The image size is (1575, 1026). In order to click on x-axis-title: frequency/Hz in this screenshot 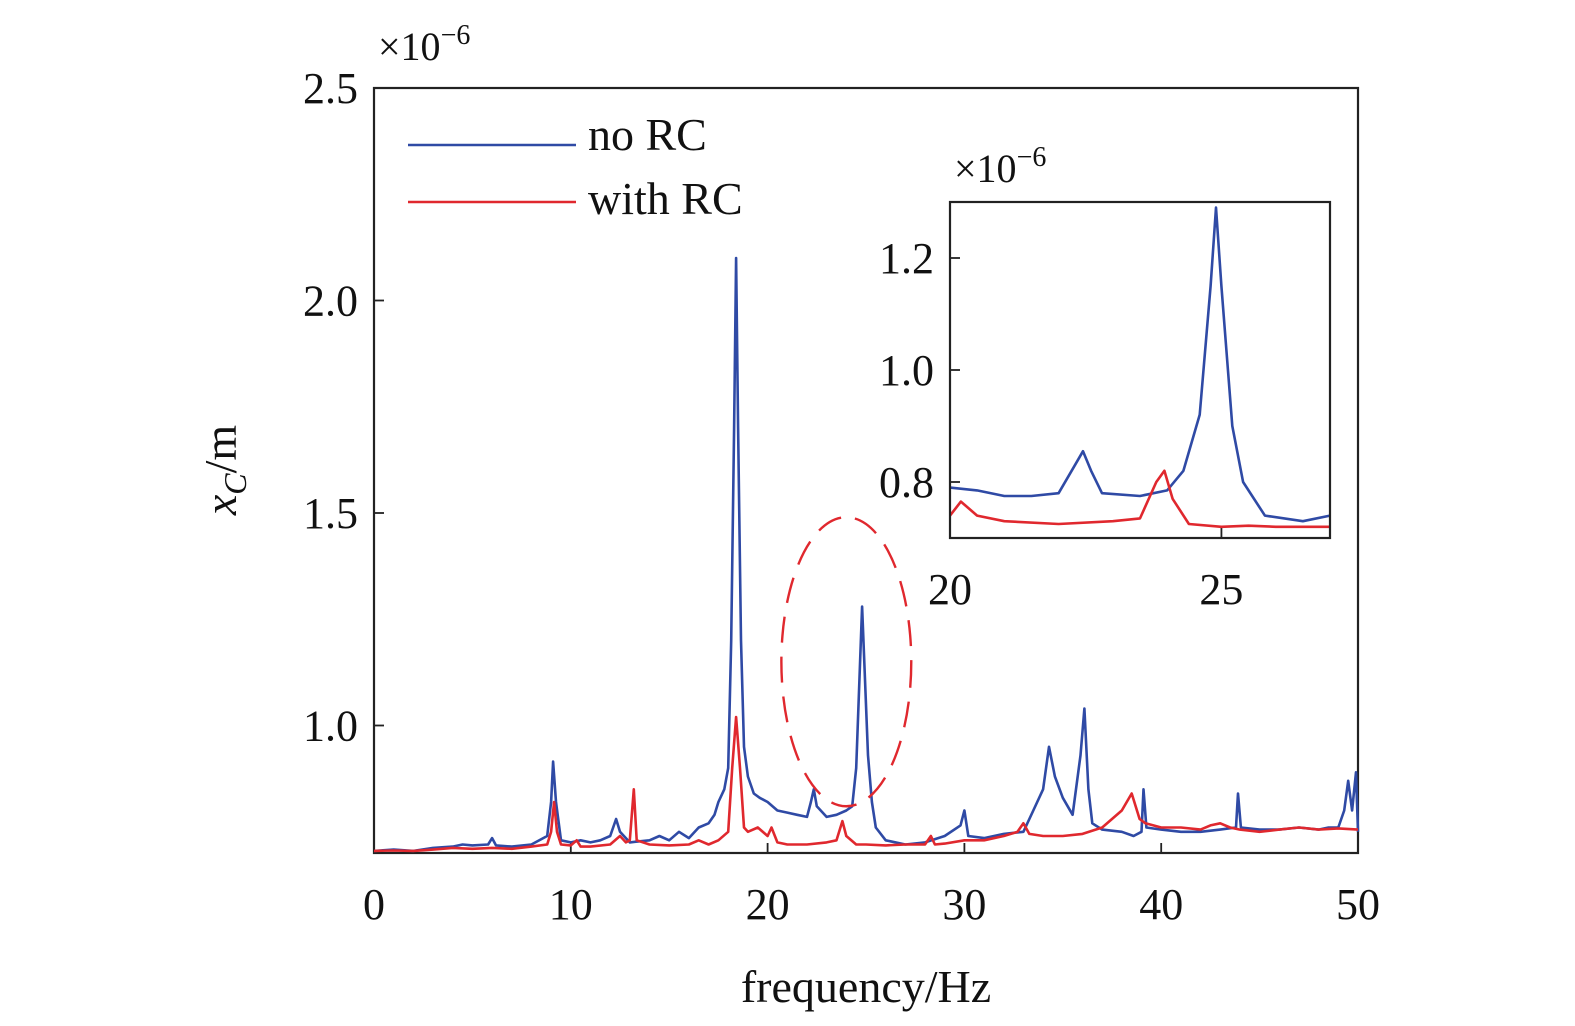, I will do `click(866, 986)`.